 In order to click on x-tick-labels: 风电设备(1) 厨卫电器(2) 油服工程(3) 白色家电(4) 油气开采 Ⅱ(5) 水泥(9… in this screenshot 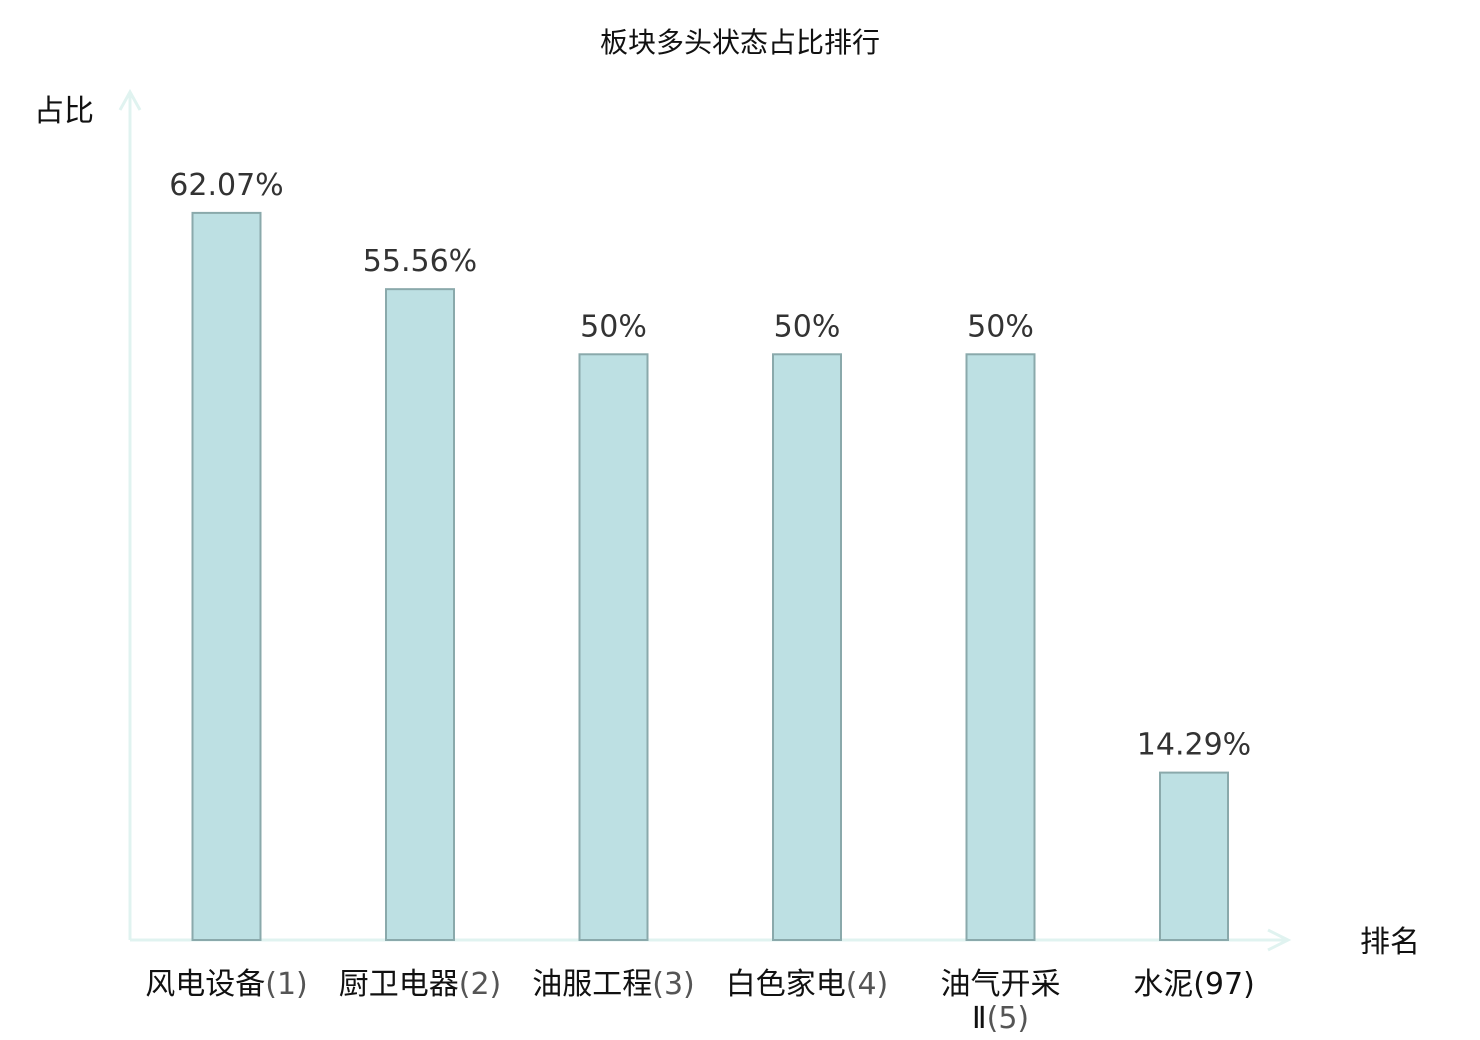, I will do `click(700, 1001)`.